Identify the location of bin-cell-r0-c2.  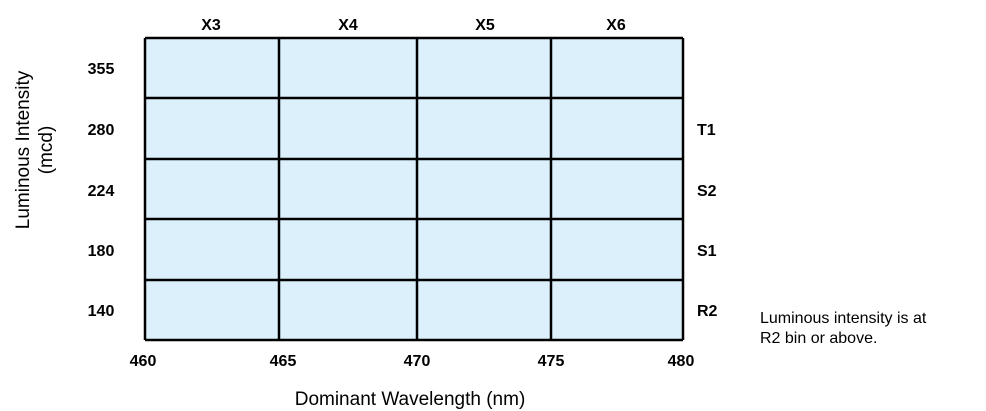
(484, 68).